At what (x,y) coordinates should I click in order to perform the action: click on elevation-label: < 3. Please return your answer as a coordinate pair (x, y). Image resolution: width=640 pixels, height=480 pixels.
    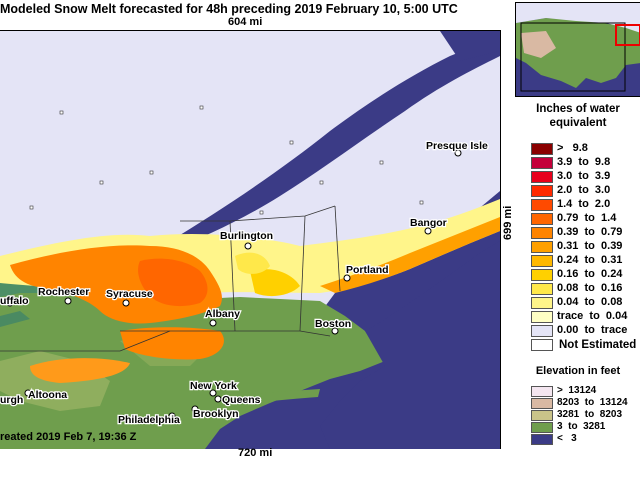
    Looking at the image, I should click on (567, 438).